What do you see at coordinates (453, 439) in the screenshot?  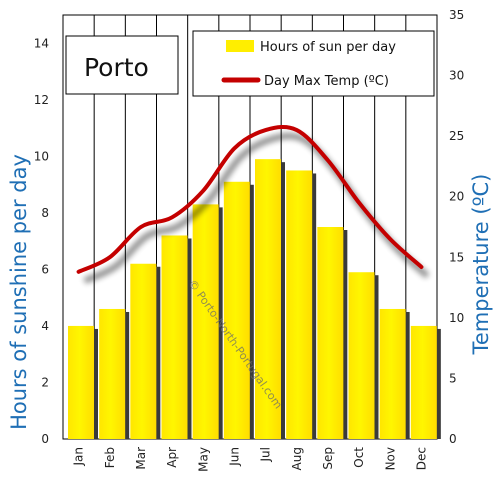 I see `right-tick-label: 0` at bounding box center [453, 439].